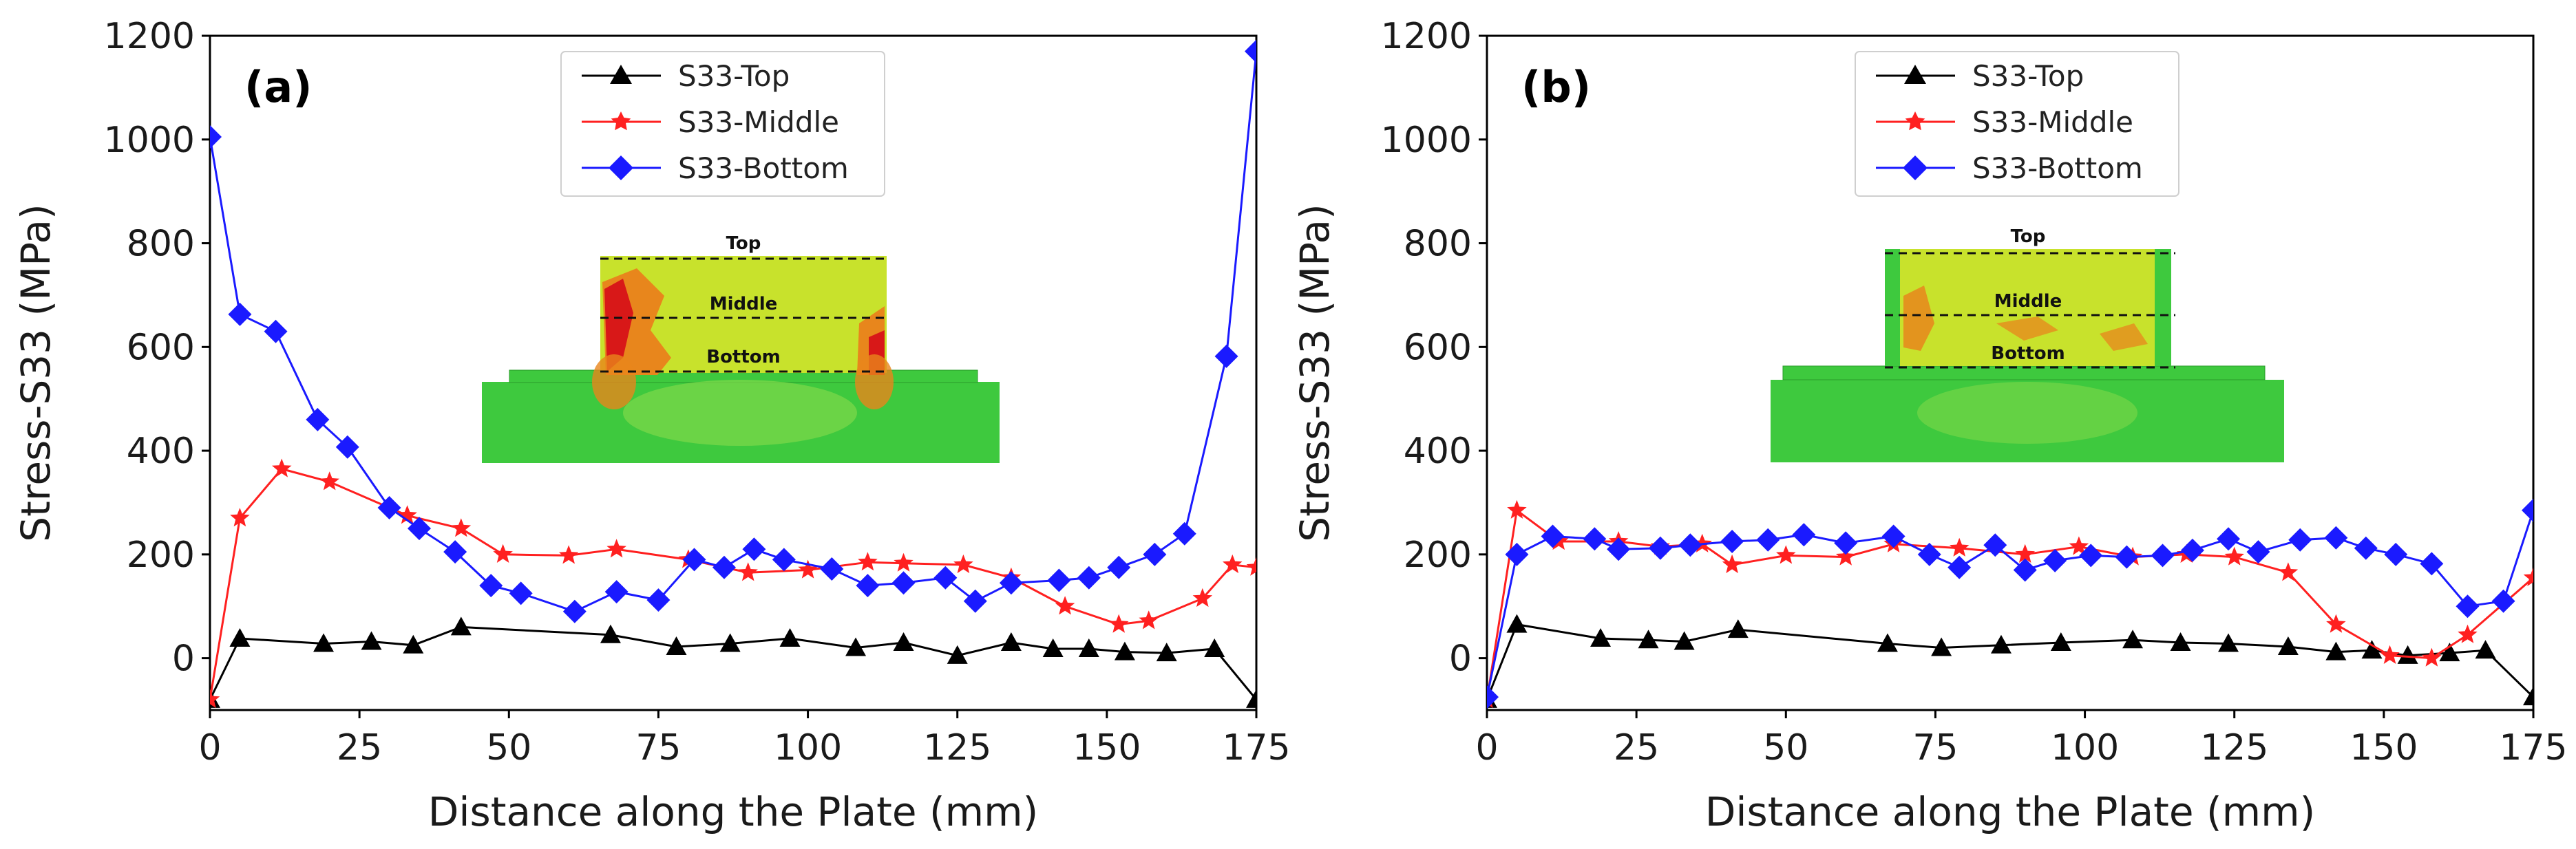 The height and width of the screenshot is (849, 2576). I want to click on inset-weld-toe-right, so click(875, 381).